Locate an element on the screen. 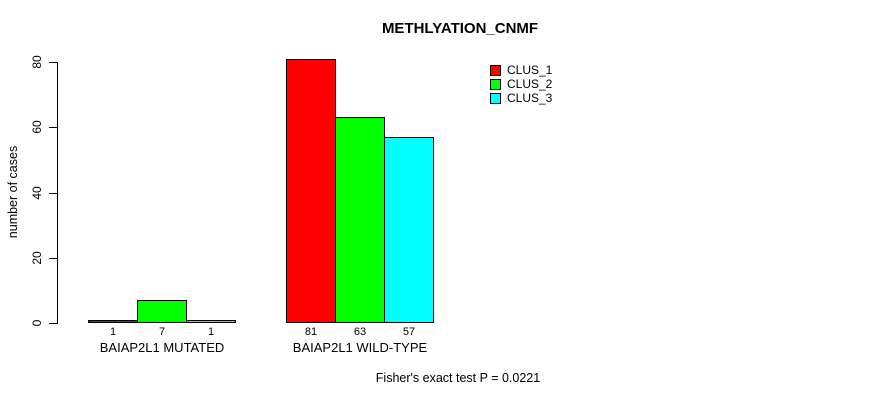  chart-title: METHLYATION_CNMF is located at coordinates (460, 28).